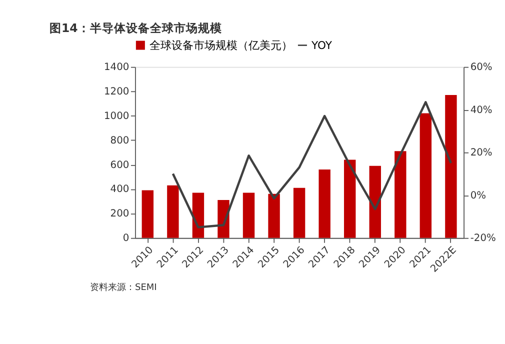 The width and height of the screenshot is (505, 344). I want to click on y-tick-label: 200, so click(120, 214).